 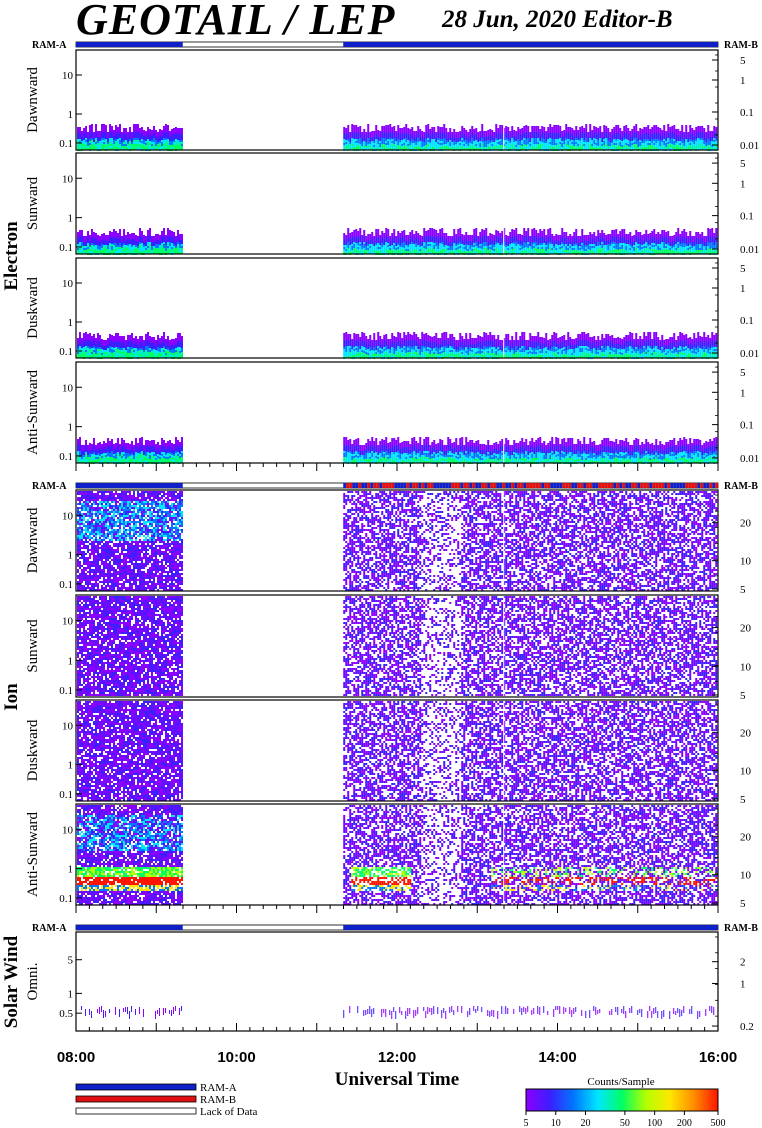 What do you see at coordinates (397, 1057) in the screenshot?
I see `x-tick-label: 12:00` at bounding box center [397, 1057].